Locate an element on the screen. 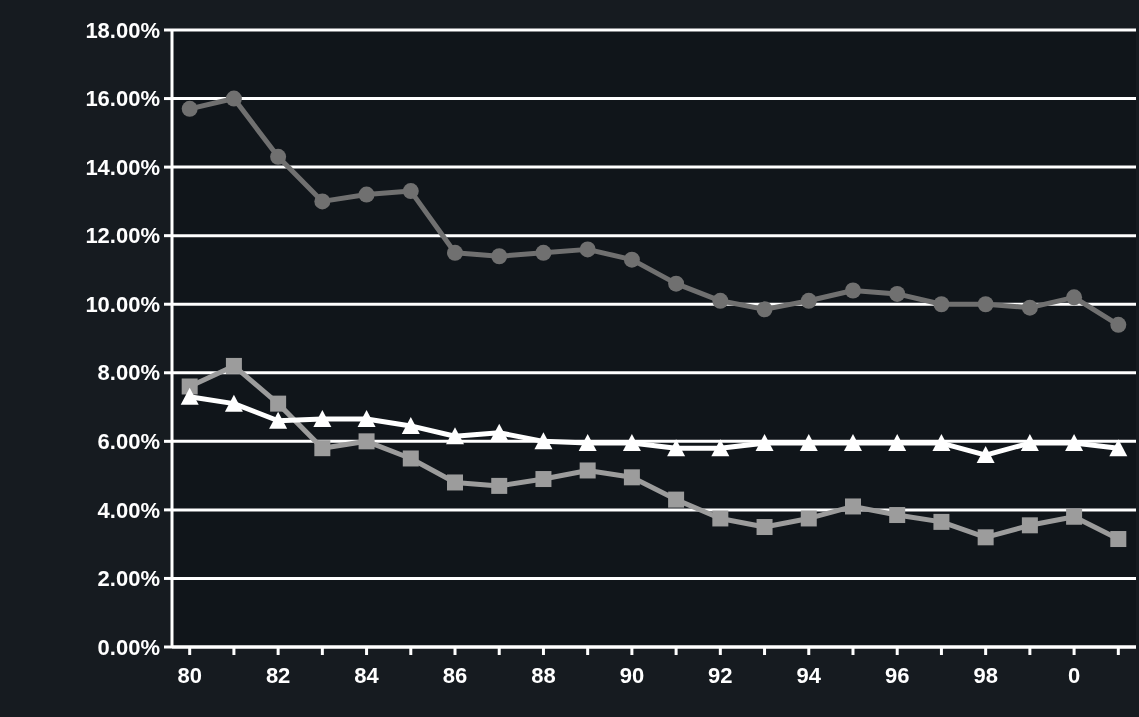  x-tick-label: 86 is located at coordinates (455, 675).